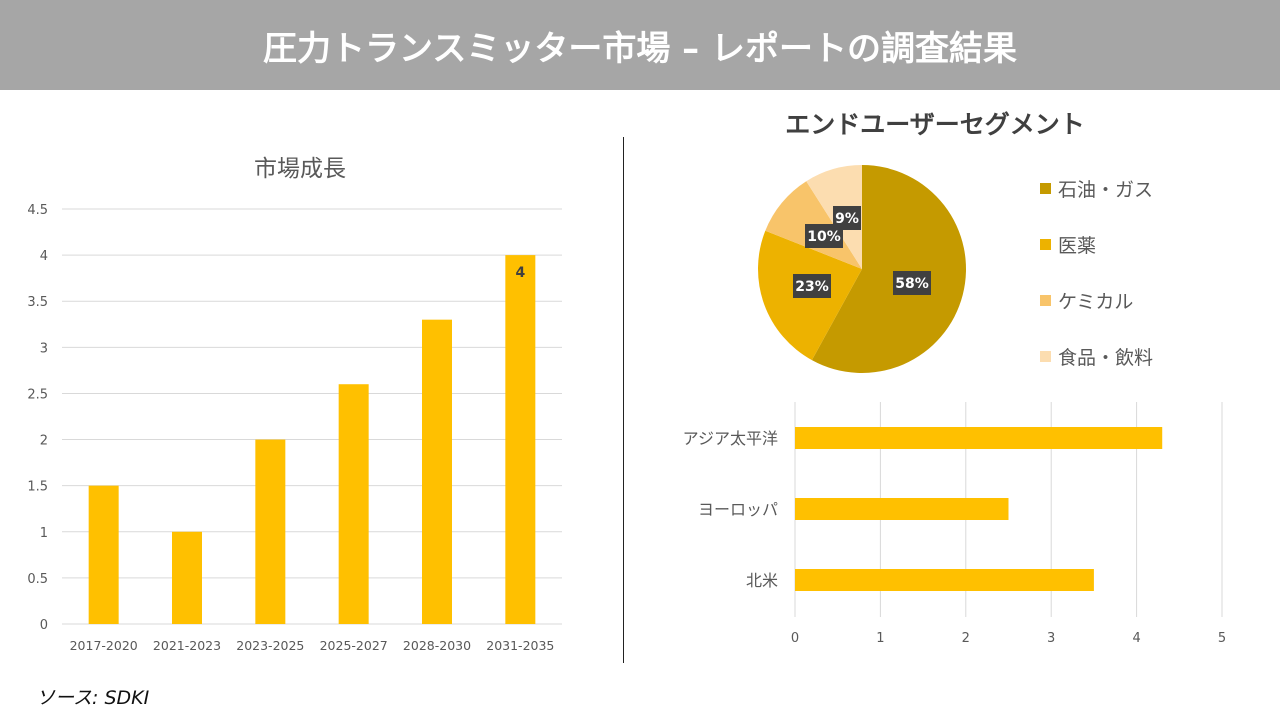  What do you see at coordinates (1136, 638) in the screenshot?
I see `x-tick-label: 4` at bounding box center [1136, 638].